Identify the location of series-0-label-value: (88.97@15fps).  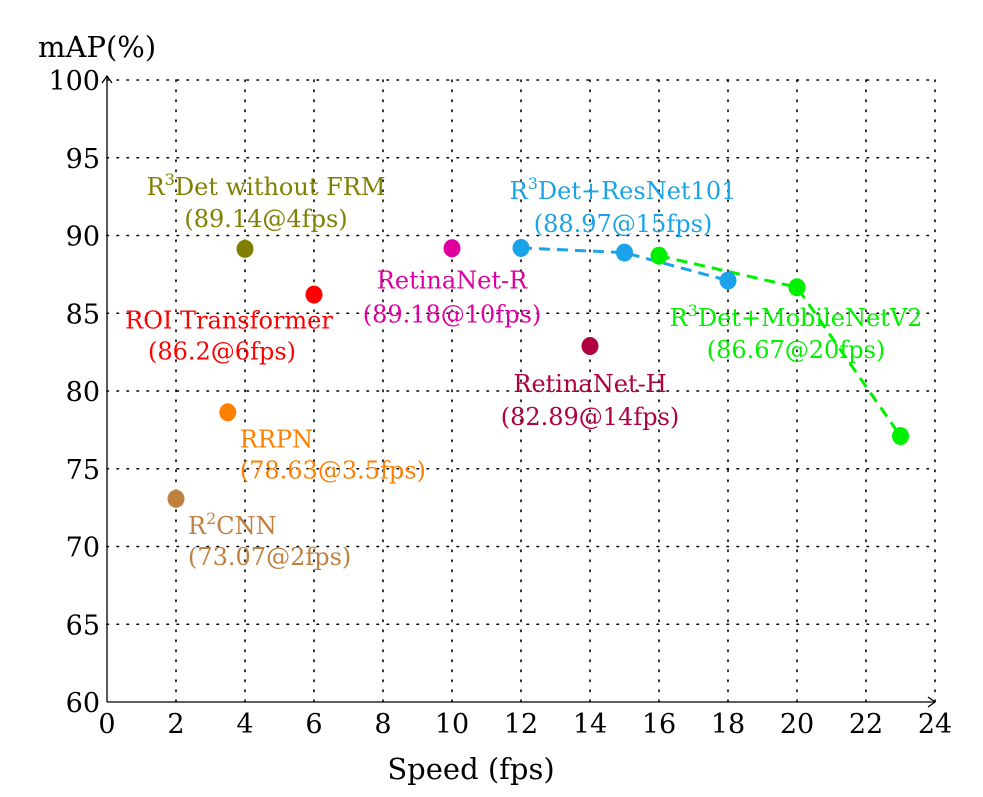
(623, 224).